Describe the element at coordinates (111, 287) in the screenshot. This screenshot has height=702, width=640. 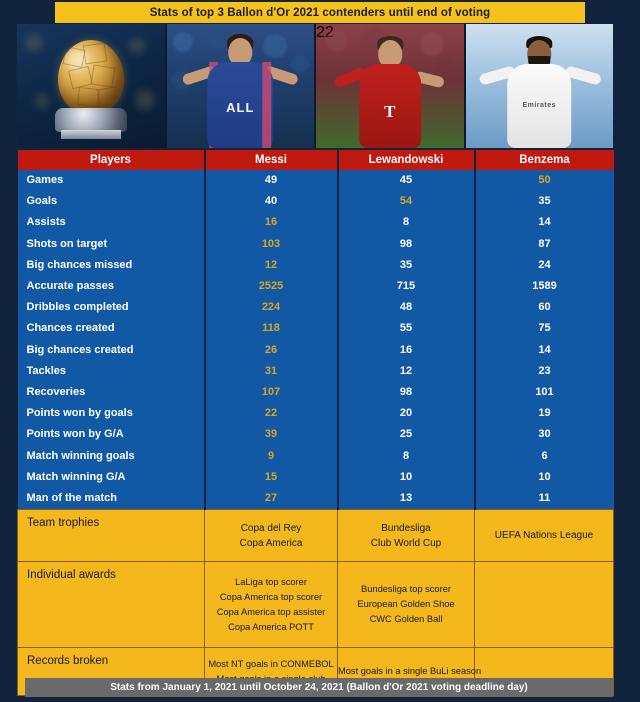
I see `stat-label: Accurate passes` at that location.